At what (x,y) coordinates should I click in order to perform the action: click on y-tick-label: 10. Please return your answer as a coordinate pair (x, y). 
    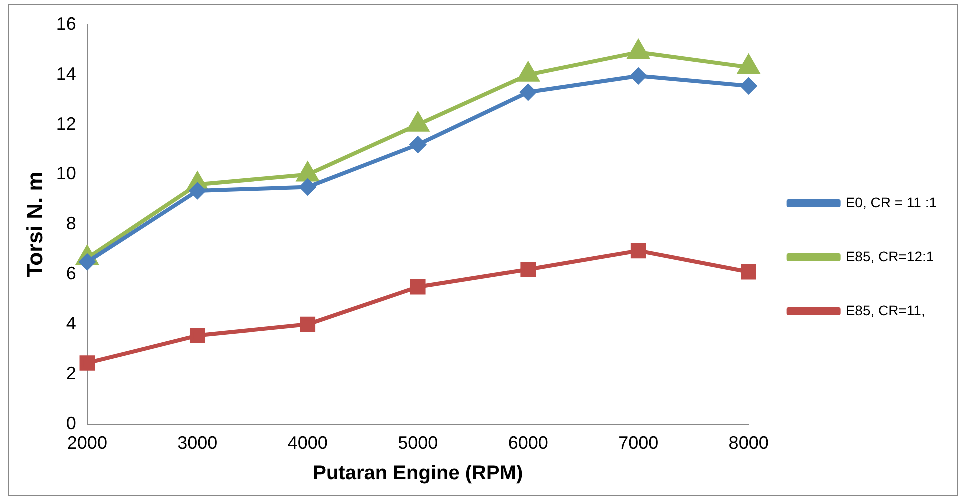
    Looking at the image, I should click on (66, 174).